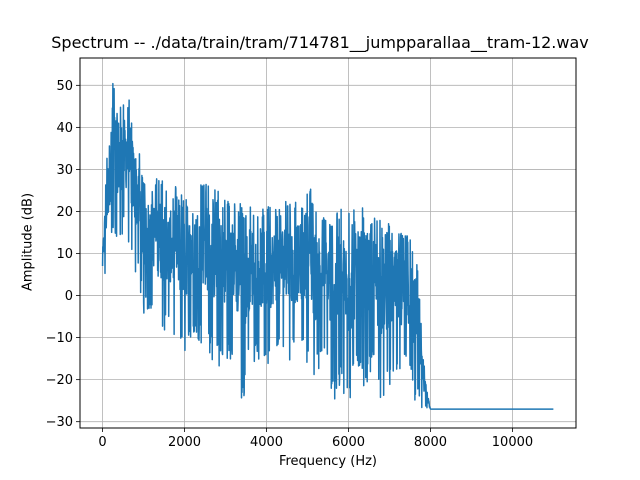  Describe the element at coordinates (64, 212) in the screenshot. I see `y-tick-label: 20` at that location.